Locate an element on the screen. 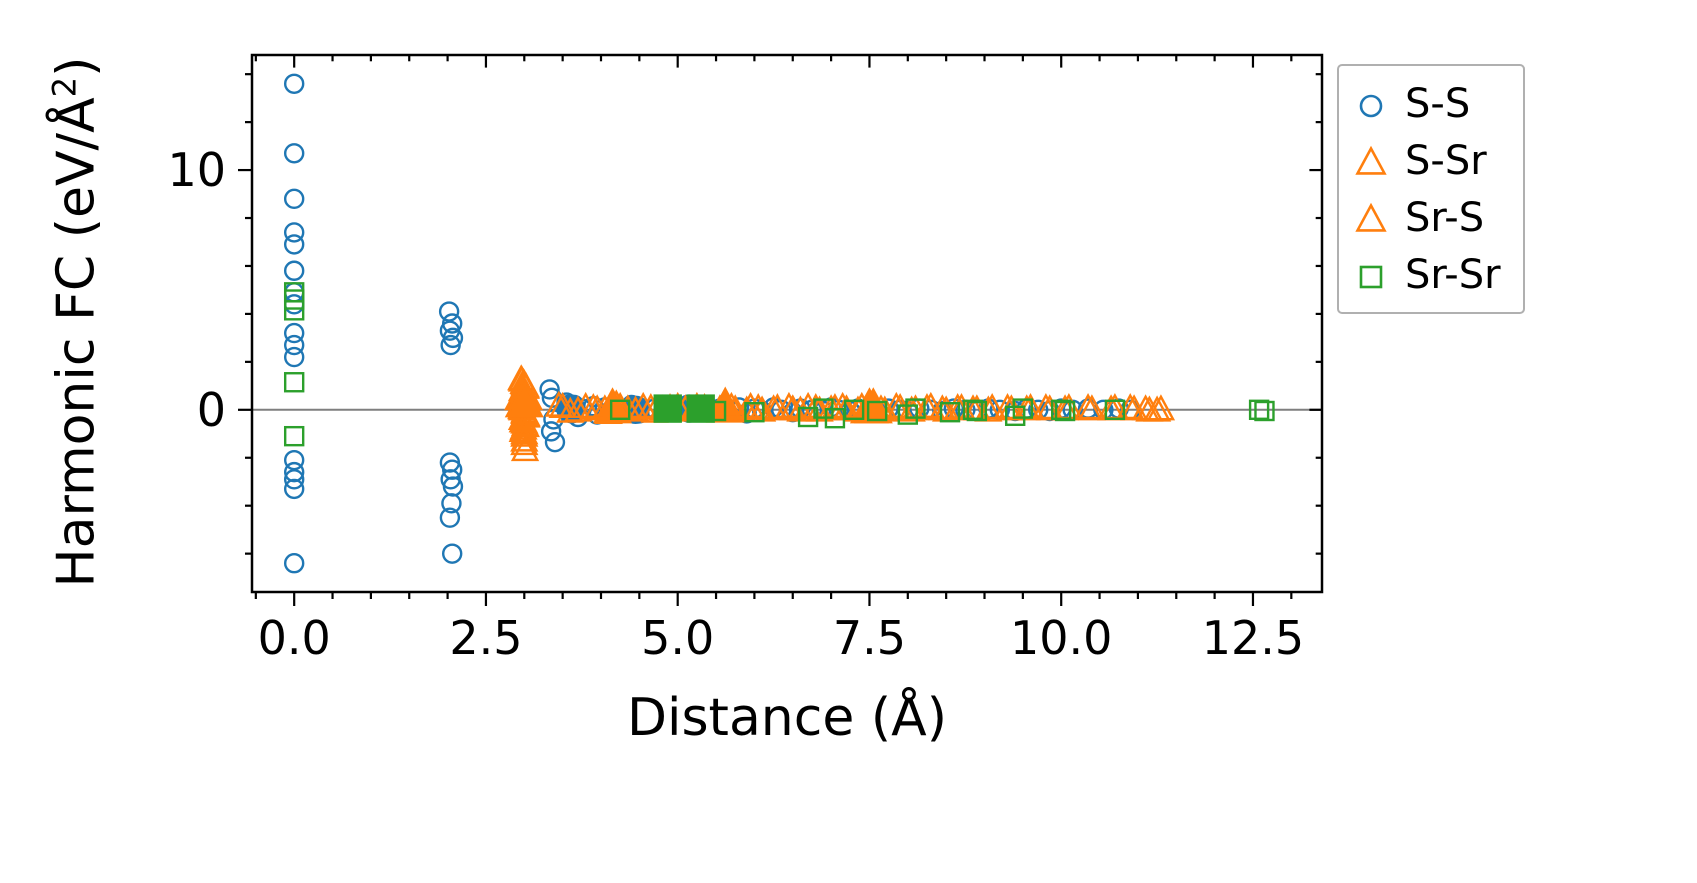 The width and height of the screenshot is (1697, 883). x-axis-label-text: Distance (Å) is located at coordinates (787, 718).